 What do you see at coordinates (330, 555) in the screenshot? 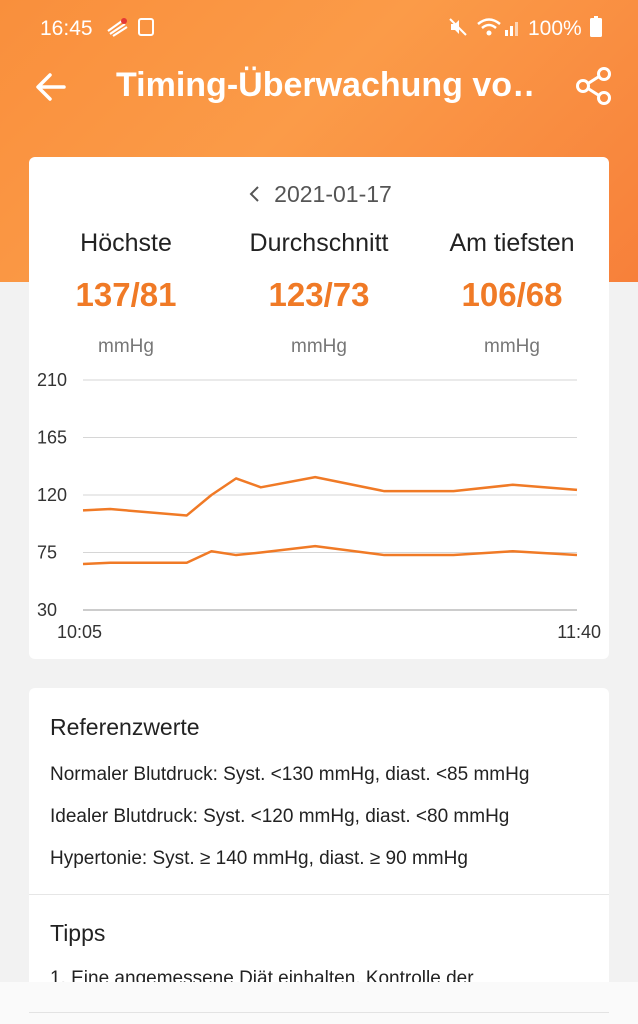
I see `diastolic-series-line` at bounding box center [330, 555].